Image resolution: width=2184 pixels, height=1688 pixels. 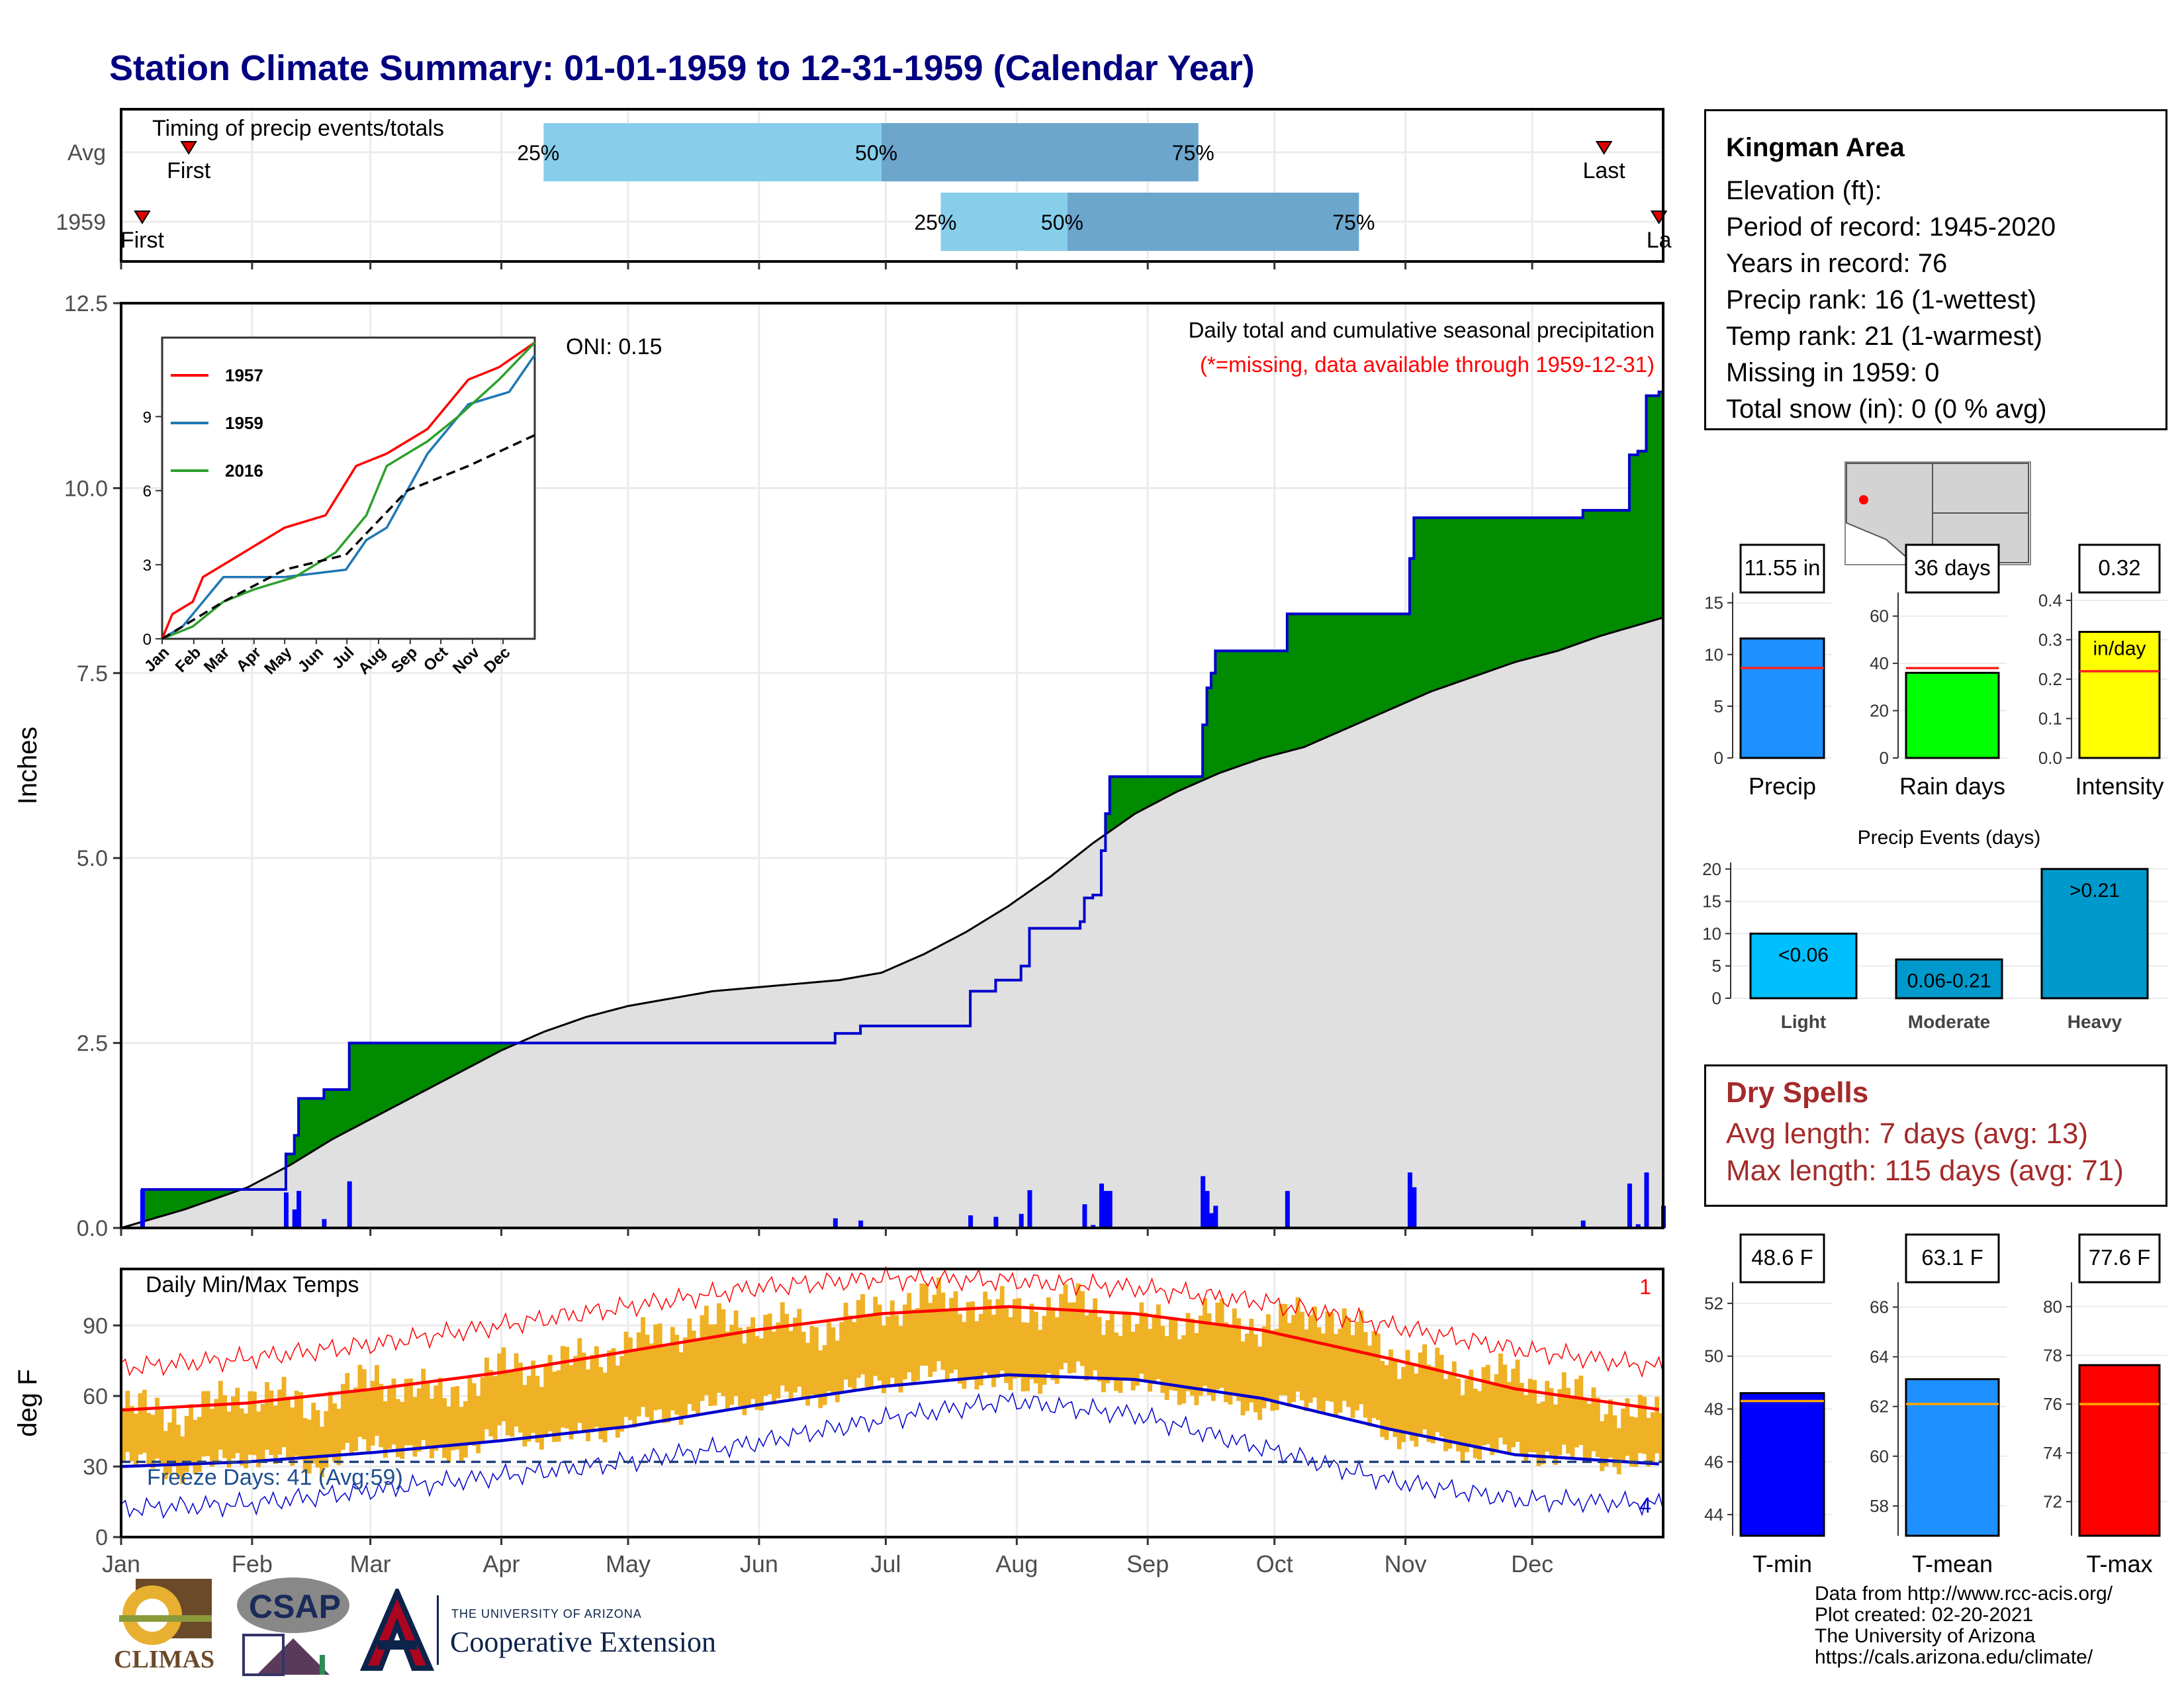 I want to click on x-tick-label: Apr, so click(x=501, y=1563).